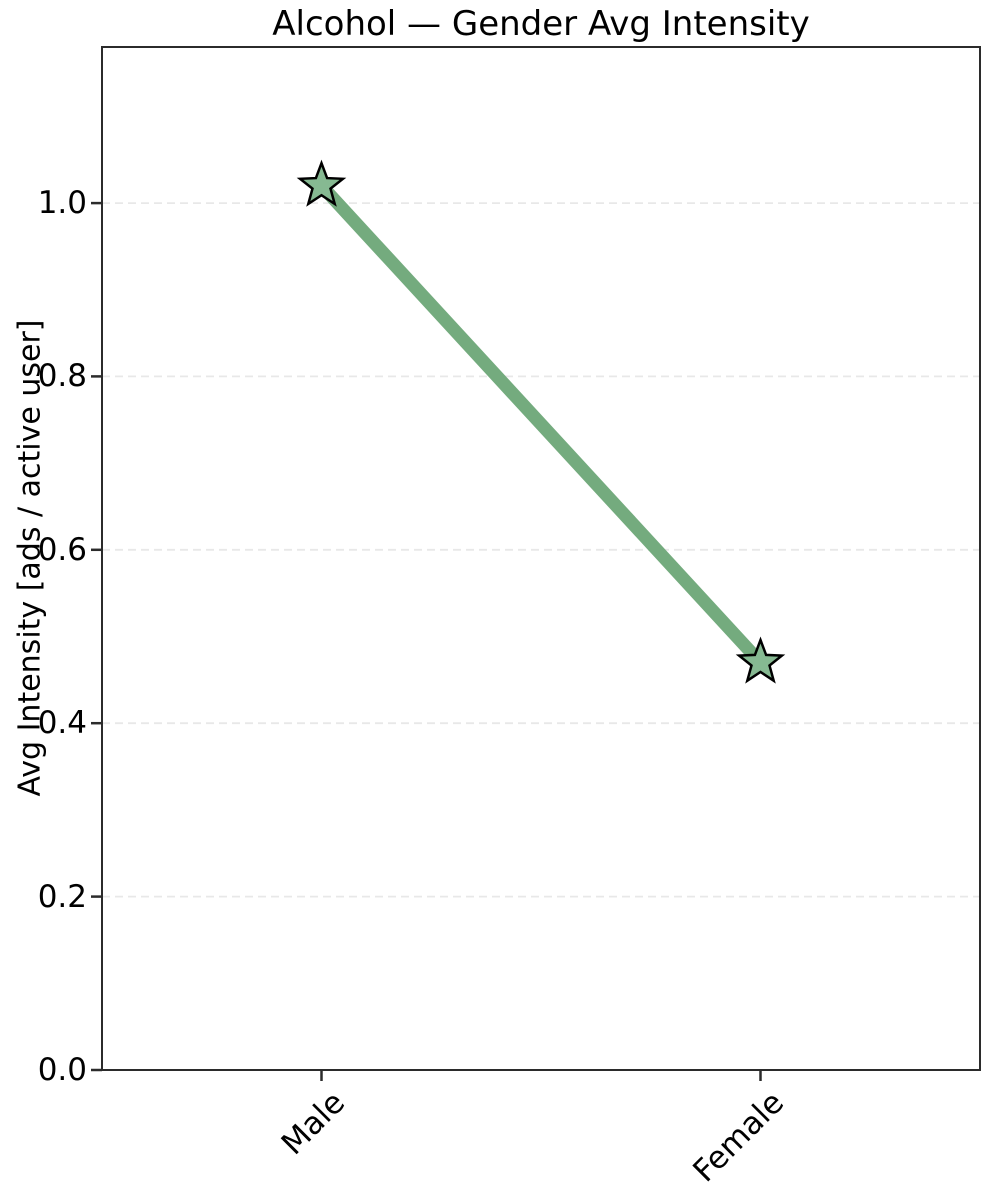 This screenshot has height=1196, width=997. I want to click on chart-title: Alcohol — Gender Avg Intensity, so click(541, 24).